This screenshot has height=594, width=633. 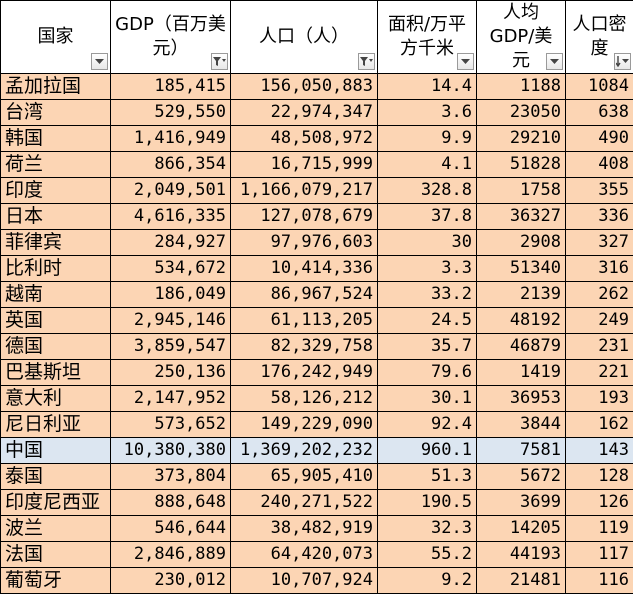 What do you see at coordinates (56, 191) in the screenshot?
I see `cell-country: 印度` at bounding box center [56, 191].